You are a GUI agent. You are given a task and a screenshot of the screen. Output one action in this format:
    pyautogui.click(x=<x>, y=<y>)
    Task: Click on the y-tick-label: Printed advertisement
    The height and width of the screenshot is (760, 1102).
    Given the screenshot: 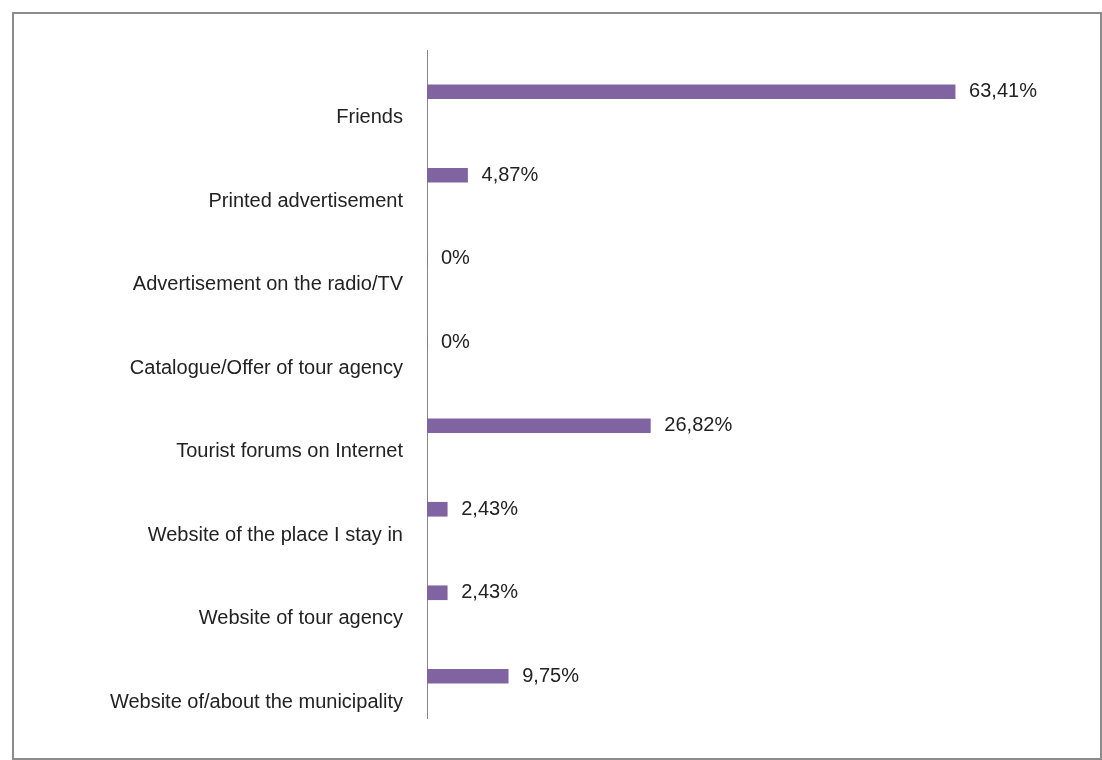 What is the action you would take?
    pyautogui.click(x=306, y=199)
    